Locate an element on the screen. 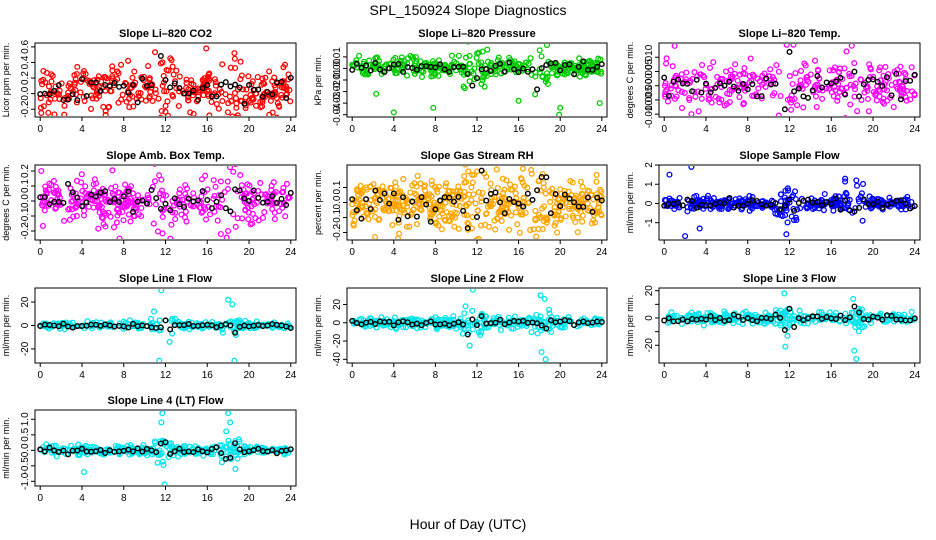 This screenshot has width=936, height=540. y-tick-label: 0.010 is located at coordinates (649, 56).